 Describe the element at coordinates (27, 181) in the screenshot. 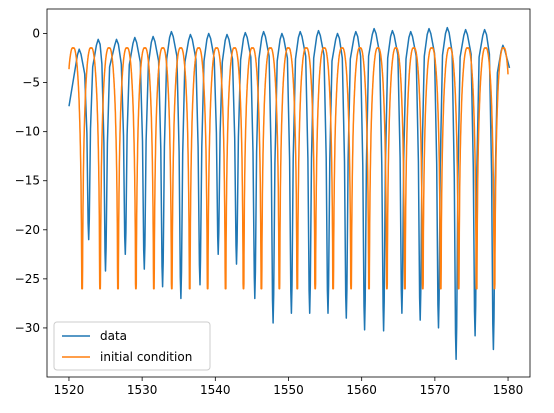

I see `y-tick-label: −15` at that location.